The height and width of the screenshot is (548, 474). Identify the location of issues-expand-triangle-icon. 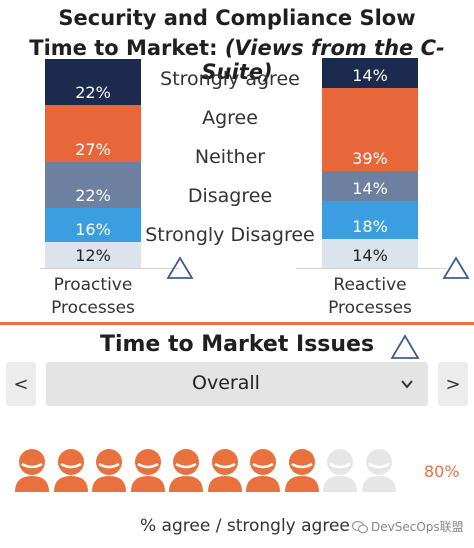
(405, 347).